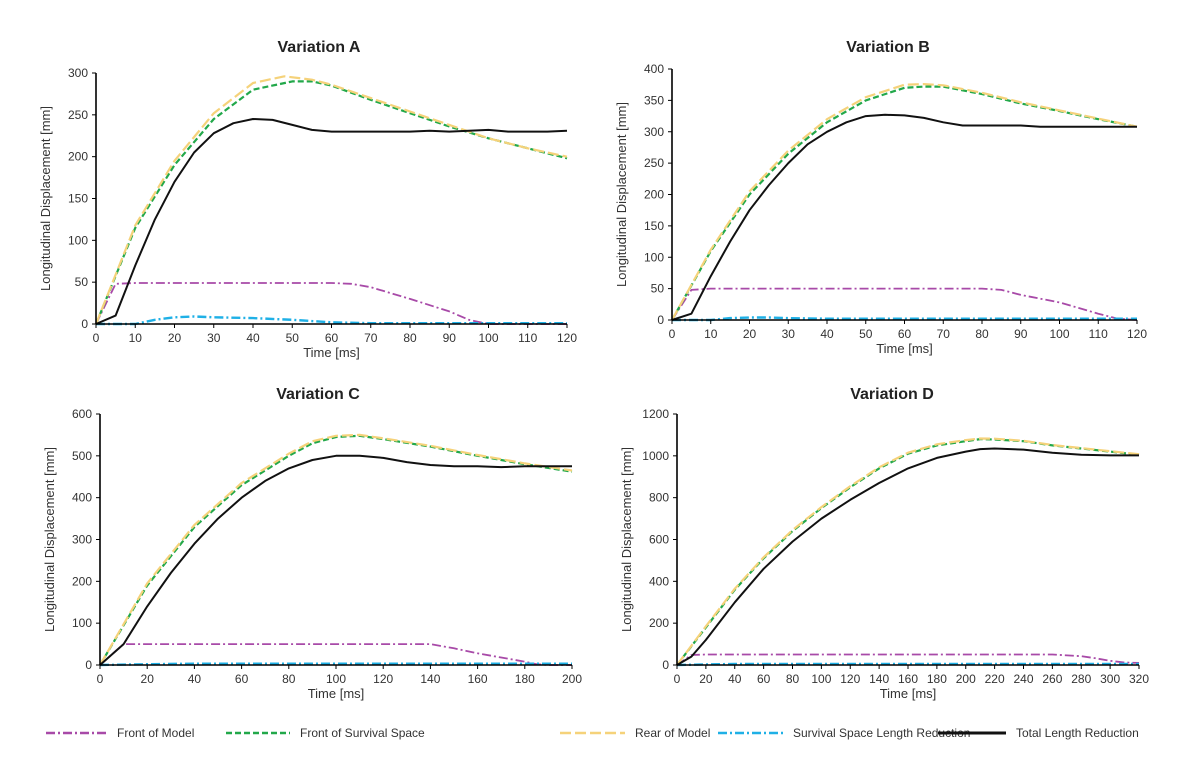 Image resolution: width=1190 pixels, height=776 pixels. What do you see at coordinates (892, 394) in the screenshot?
I see `chart-title: Variation D` at bounding box center [892, 394].